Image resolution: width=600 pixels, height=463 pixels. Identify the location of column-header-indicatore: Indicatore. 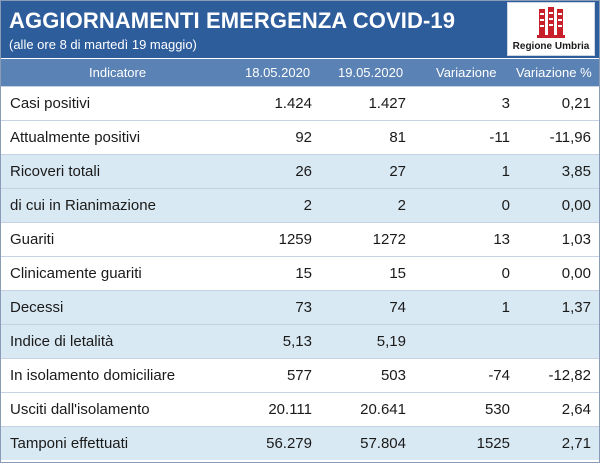
(118, 72).